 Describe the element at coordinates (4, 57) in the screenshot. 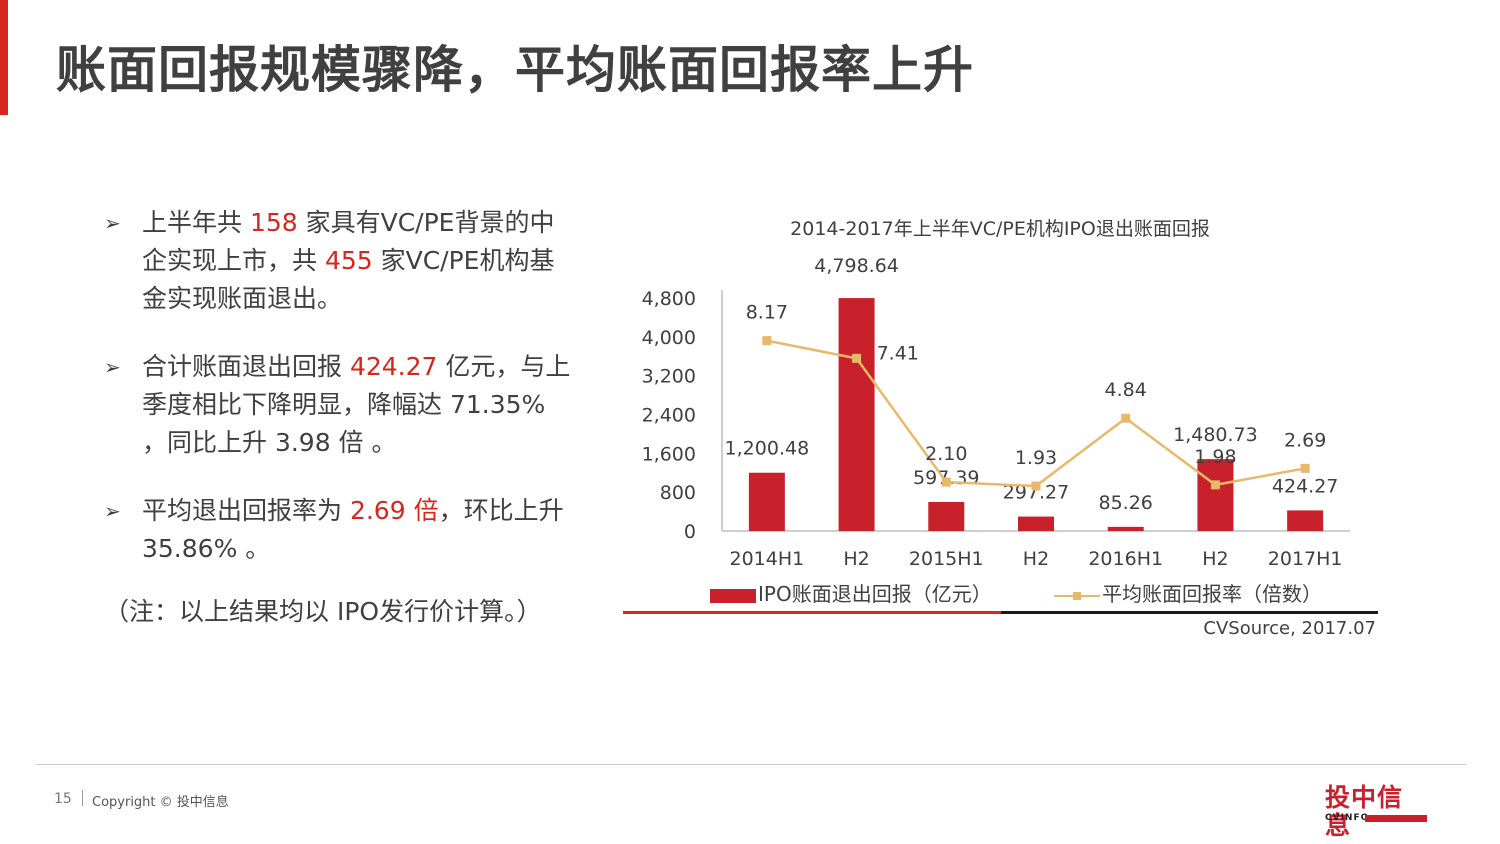

I see `title-accent-bar` at that location.